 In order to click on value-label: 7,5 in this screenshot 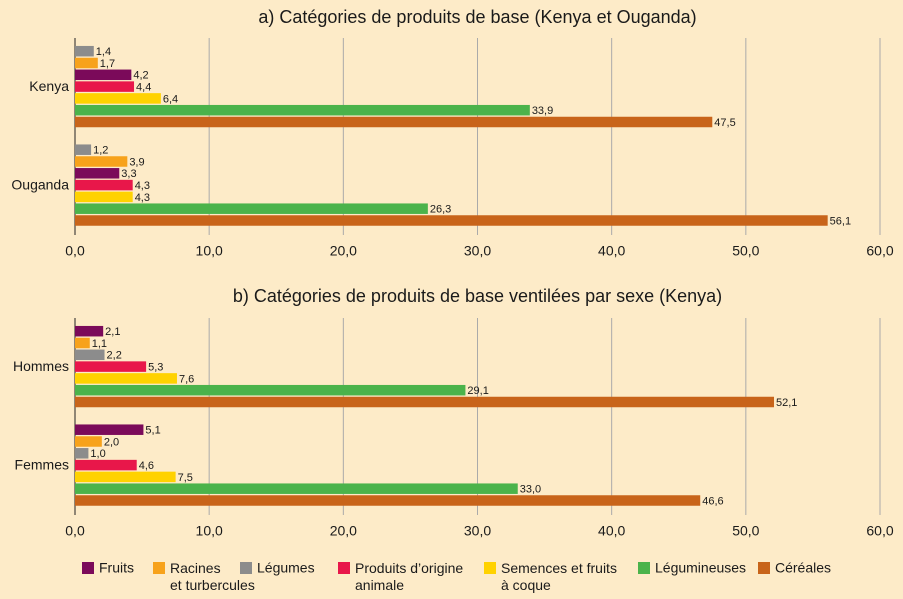, I will do `click(185, 478)`.